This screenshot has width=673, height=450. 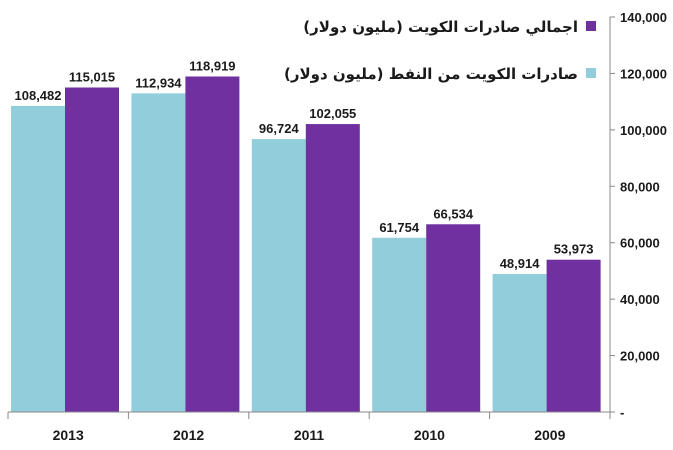 What do you see at coordinates (212, 65) in the screenshot?
I see `data-label-total-exports-2012: 118,919` at bounding box center [212, 65].